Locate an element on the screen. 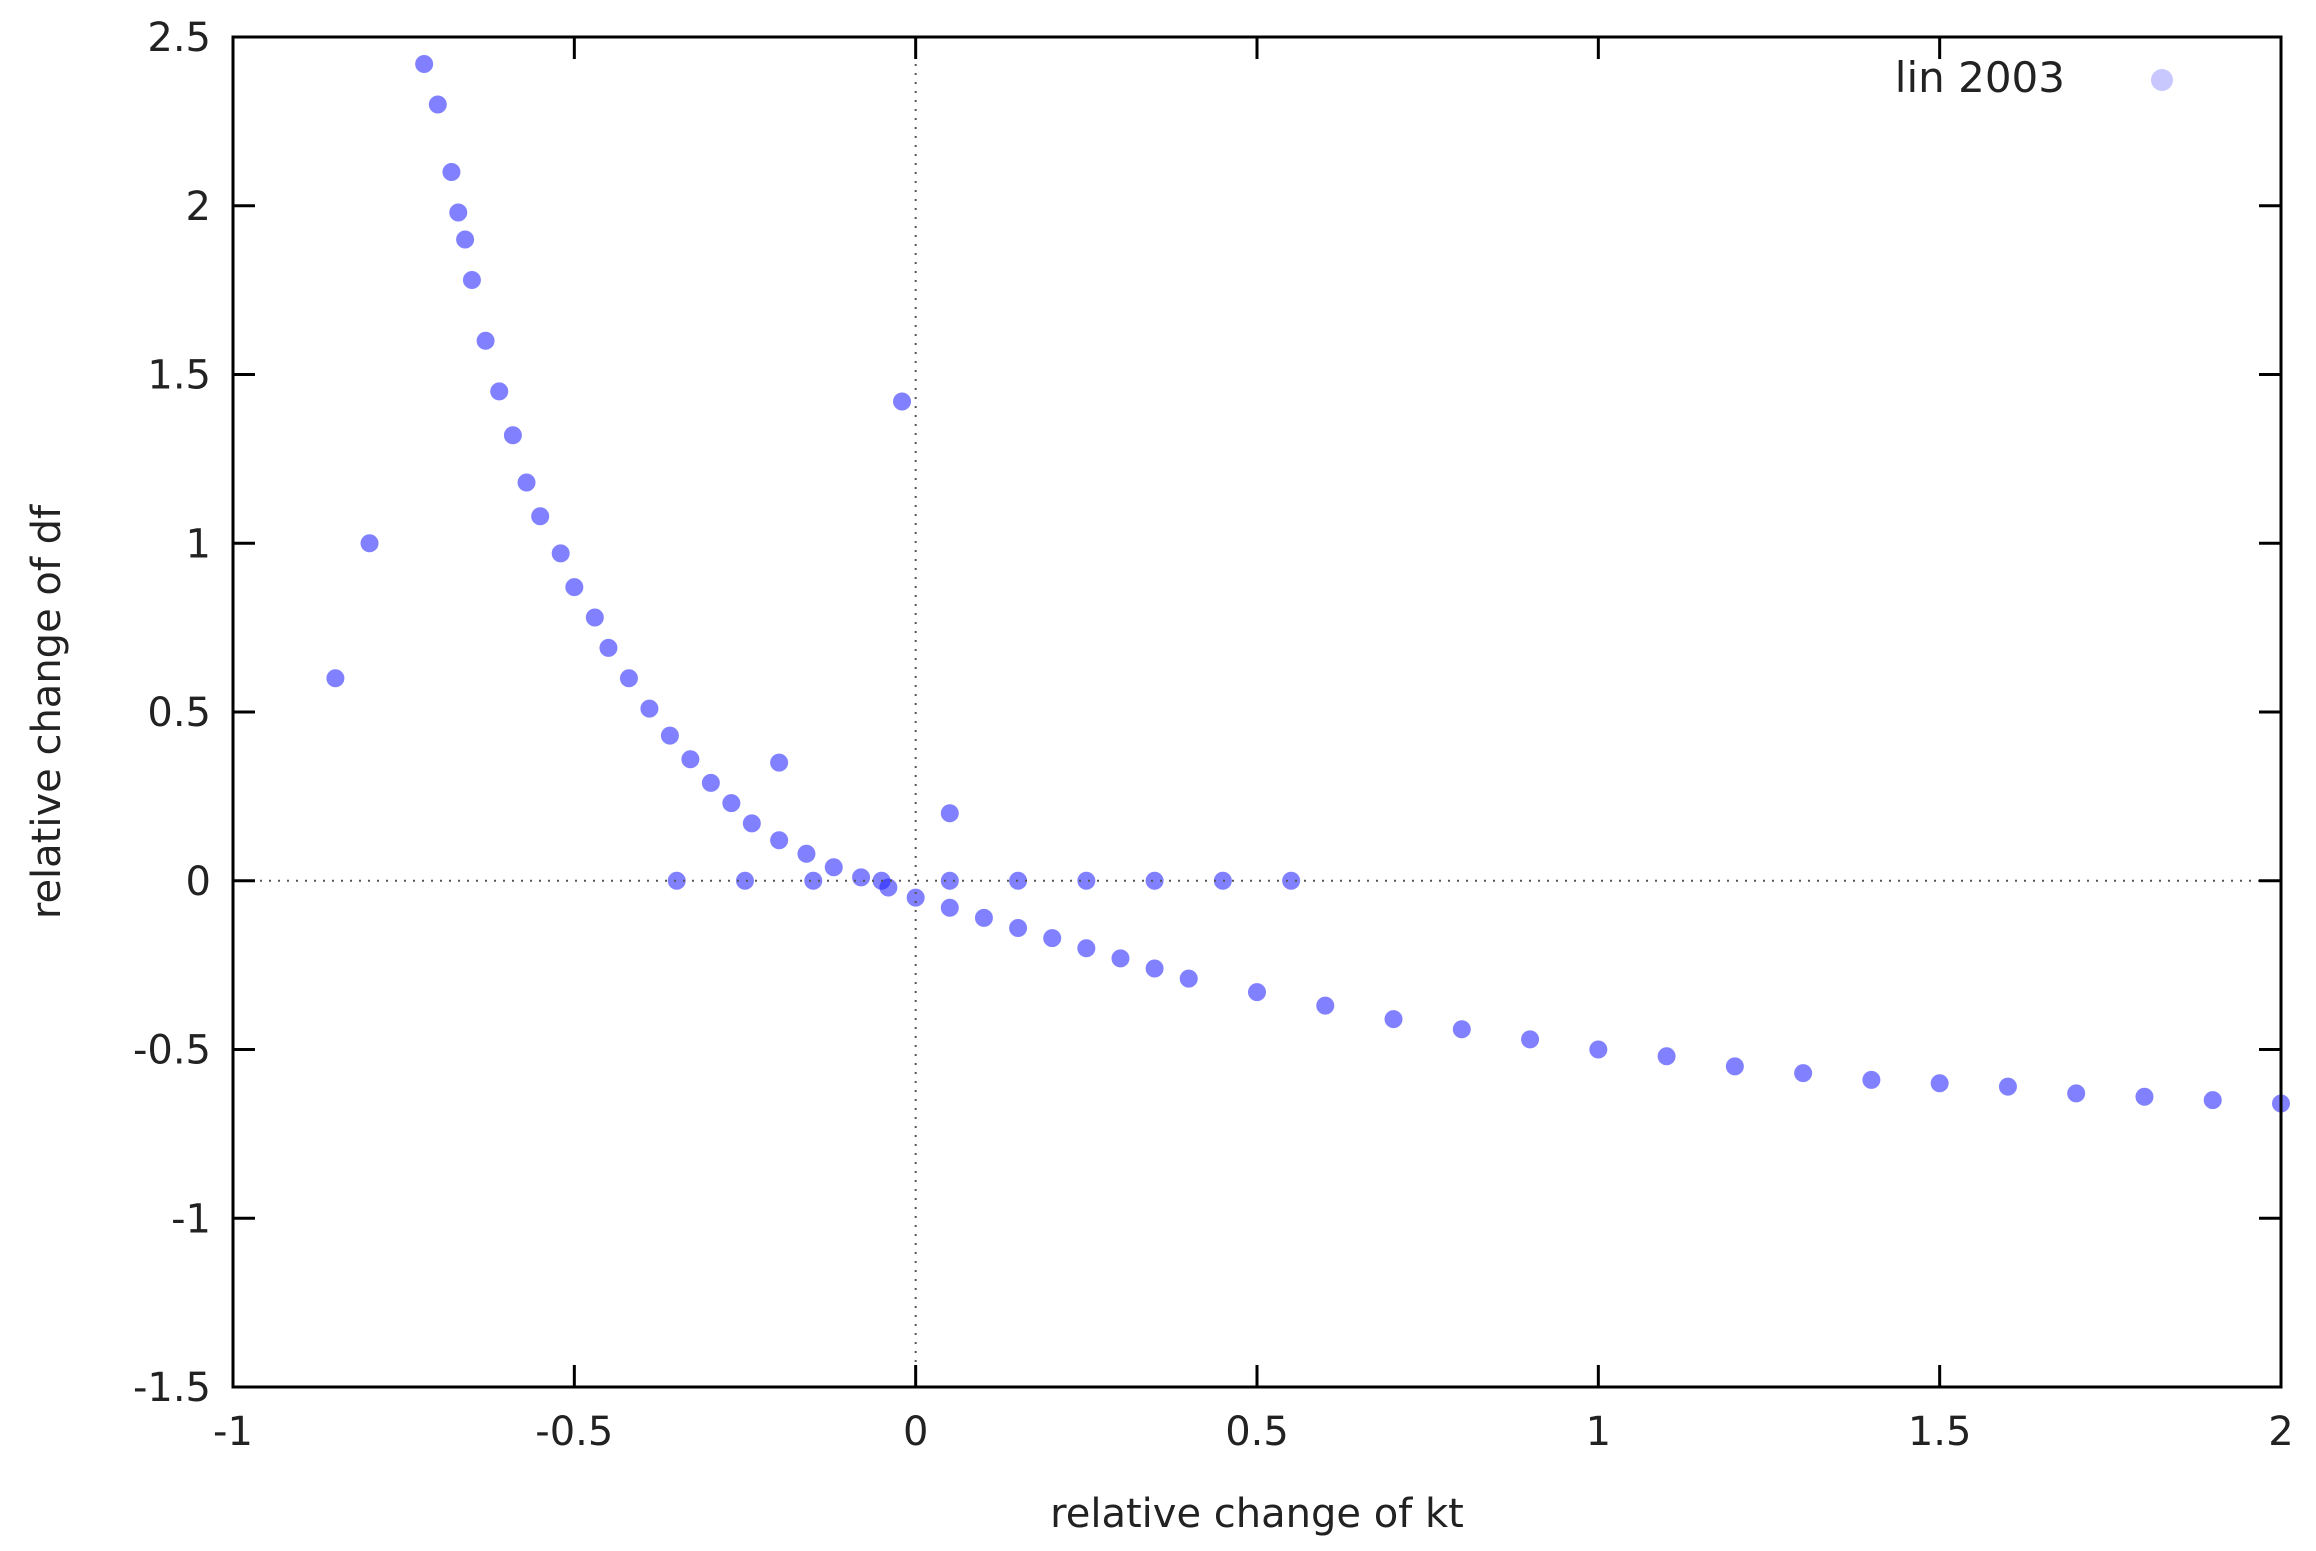 This screenshot has width=2316, height=1551. x-tick-label: -0.5 is located at coordinates (574, 1432).